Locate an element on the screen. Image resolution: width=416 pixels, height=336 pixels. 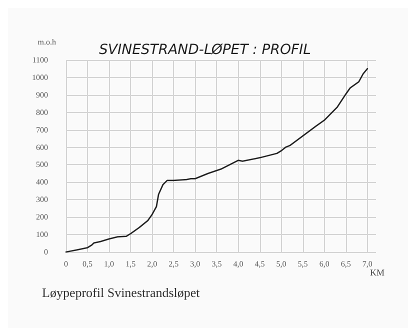
x-tick-label: 5,0 is located at coordinates (281, 264).